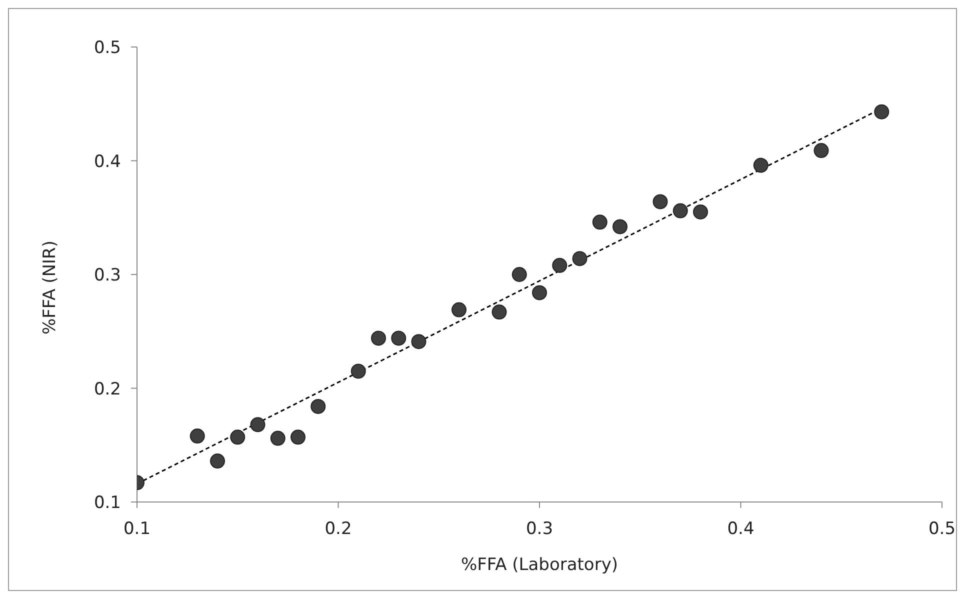  Describe the element at coordinates (107, 162) in the screenshot. I see `y-tick-label: 0.4` at that location.